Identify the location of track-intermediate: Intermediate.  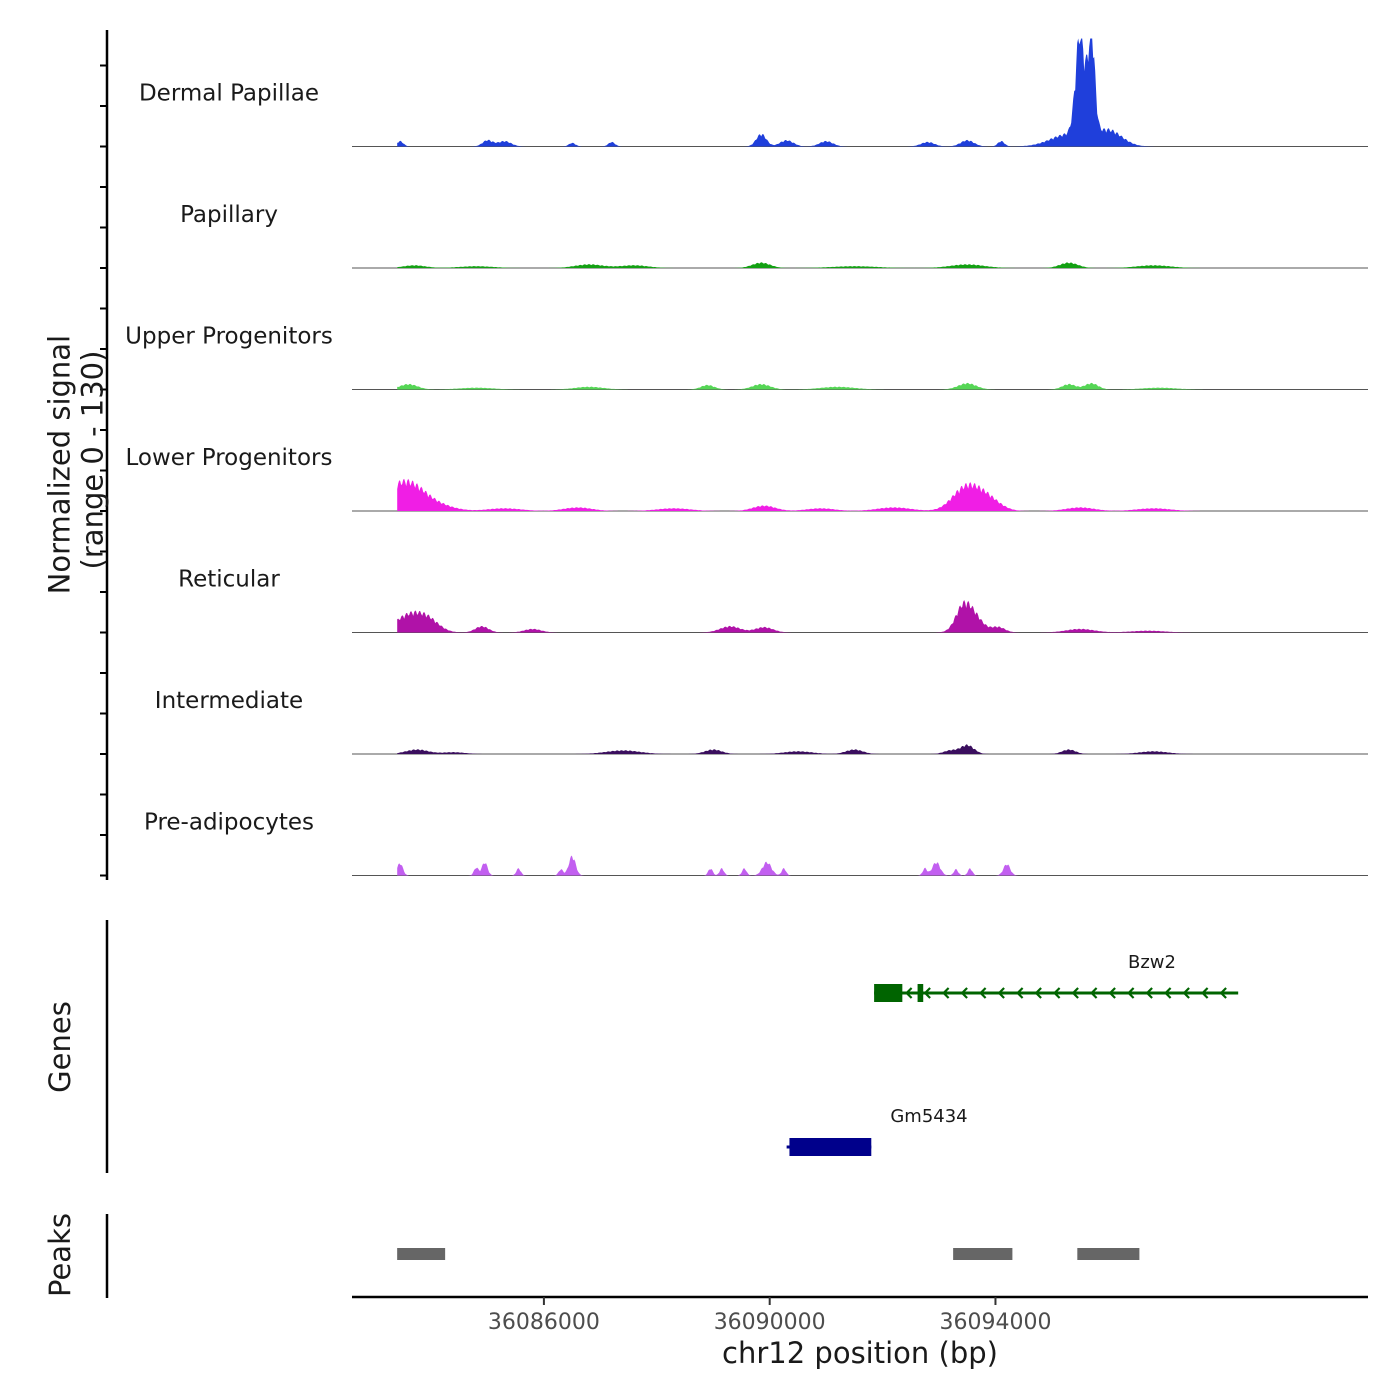
(761, 721).